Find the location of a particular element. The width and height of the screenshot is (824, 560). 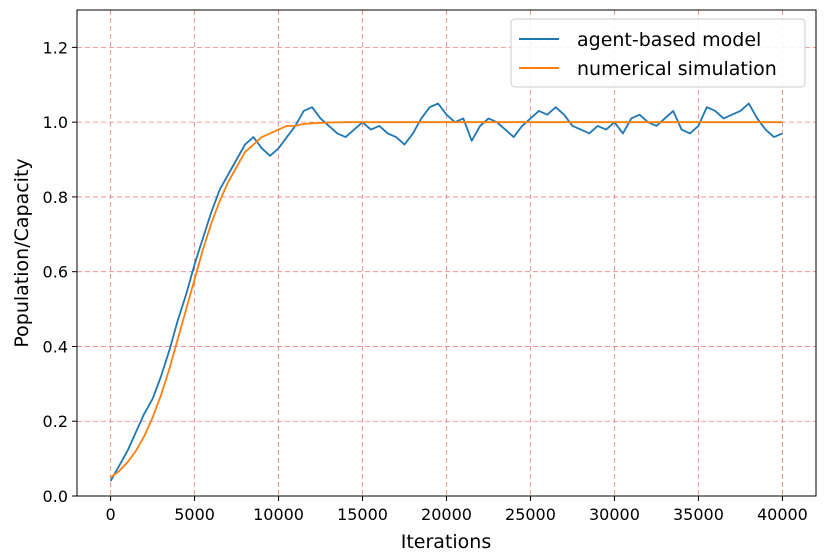

y-axis-label: Population/Capacity is located at coordinates (22, 252).